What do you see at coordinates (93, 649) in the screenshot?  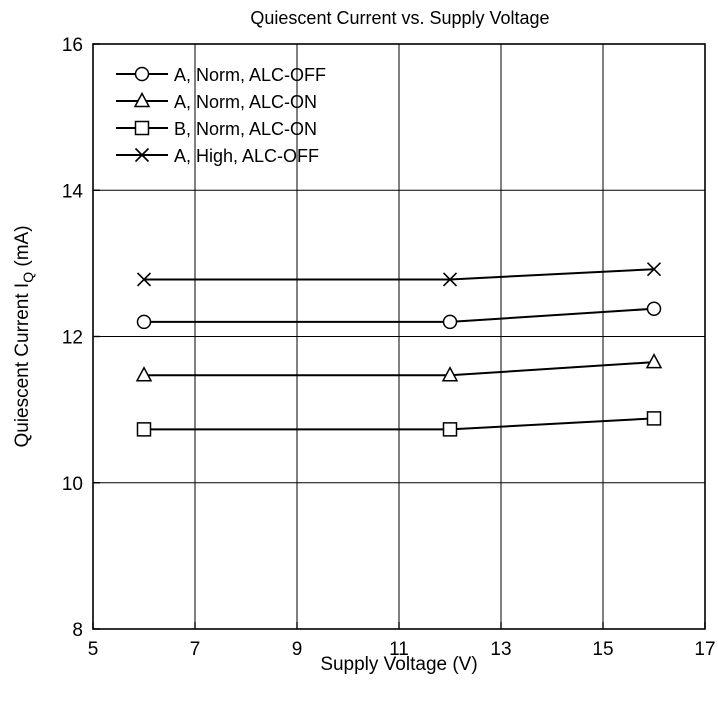 I see `x-tick-label: 5` at bounding box center [93, 649].